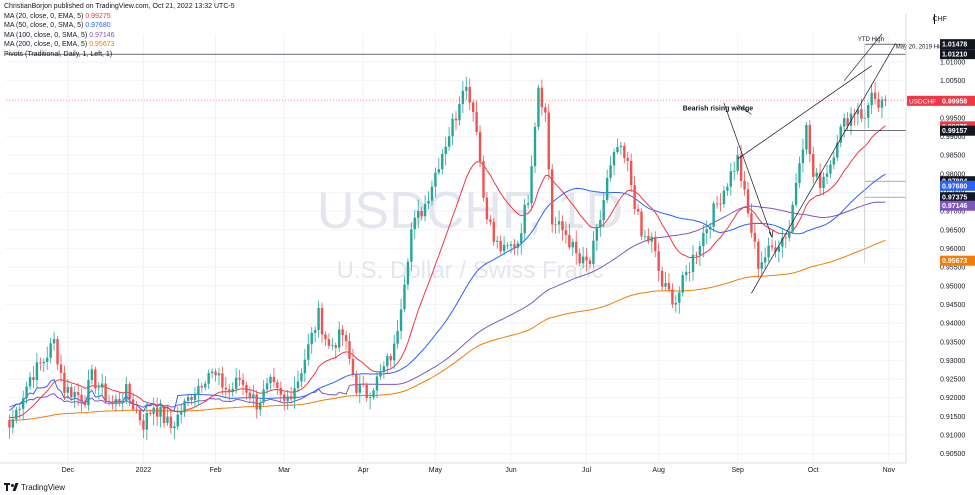 The height and width of the screenshot is (495, 975). Describe the element at coordinates (119, 36) in the screenshot. I see `indicator-line: MA (100, close, 0, SMA, 5) 0.97146` at that location.